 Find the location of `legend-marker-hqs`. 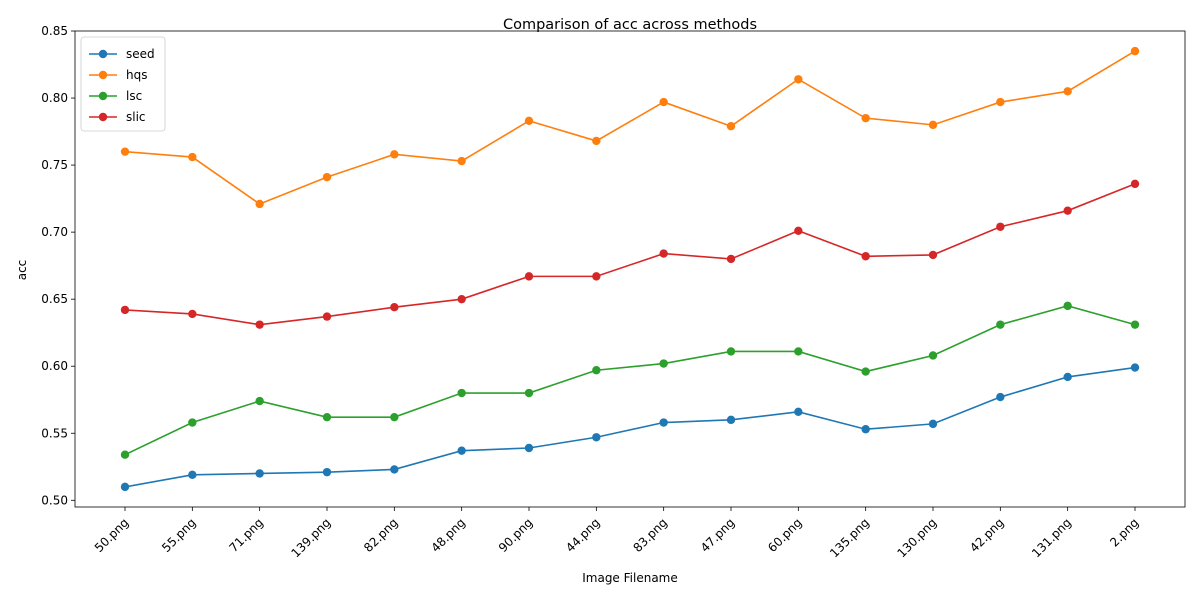

legend-marker-hqs is located at coordinates (103, 75).